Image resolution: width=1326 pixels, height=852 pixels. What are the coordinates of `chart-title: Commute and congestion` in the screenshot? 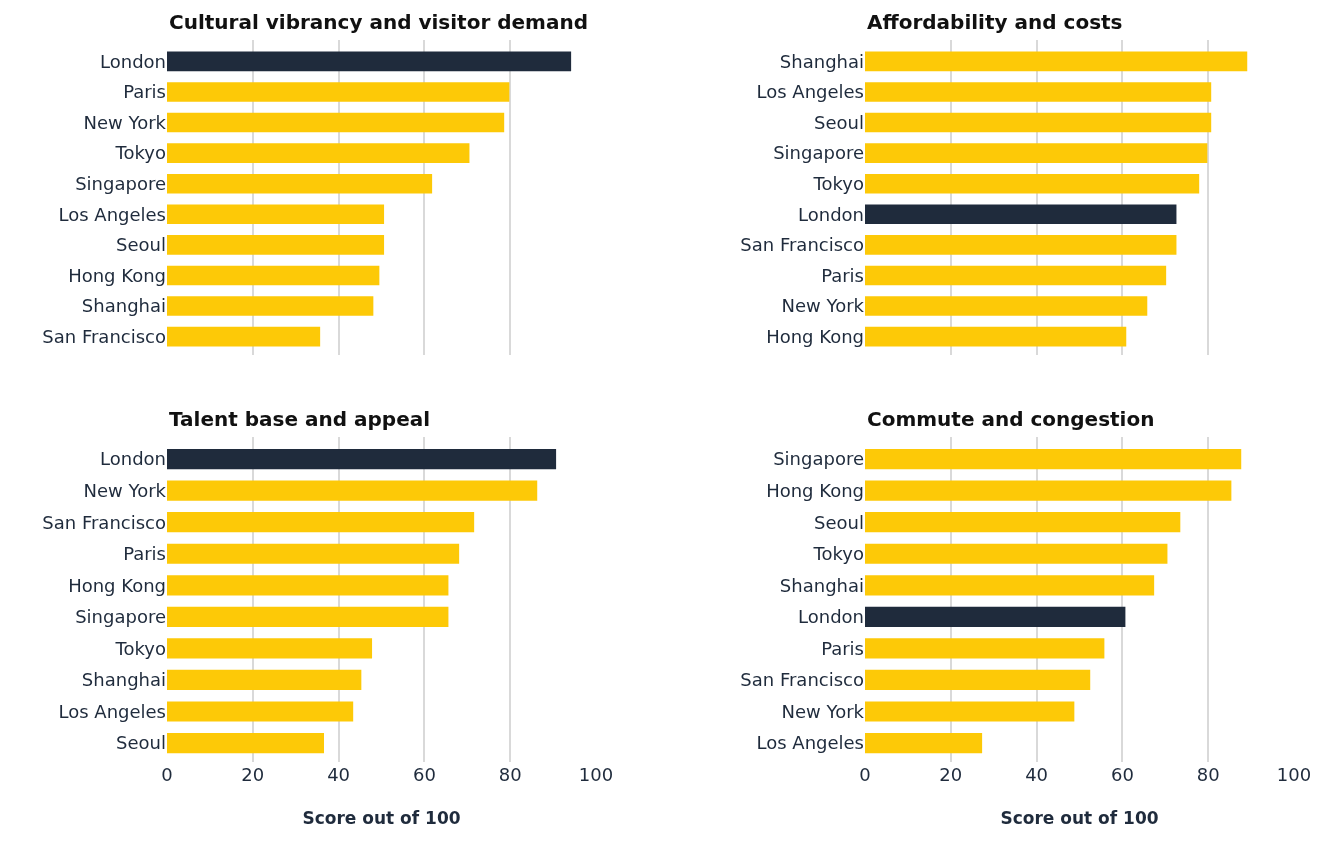 It's located at (1011, 419).